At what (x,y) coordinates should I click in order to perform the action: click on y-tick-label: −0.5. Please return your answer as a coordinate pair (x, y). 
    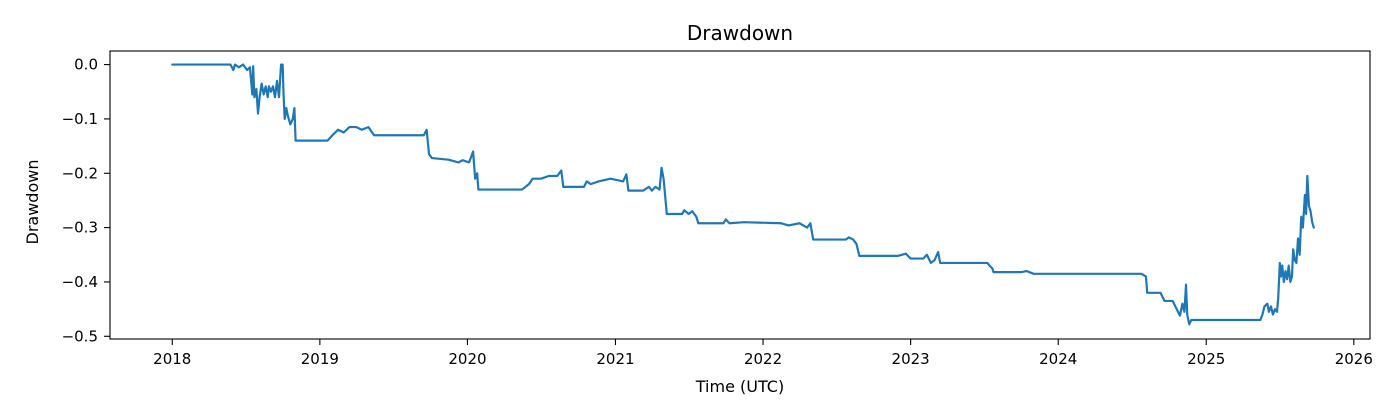
    Looking at the image, I should click on (80, 336).